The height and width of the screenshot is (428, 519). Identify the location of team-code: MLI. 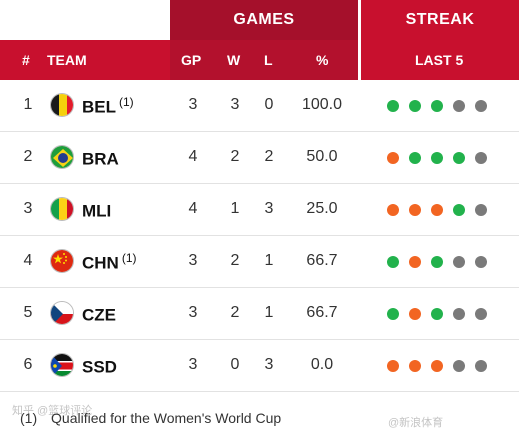
(97, 211).